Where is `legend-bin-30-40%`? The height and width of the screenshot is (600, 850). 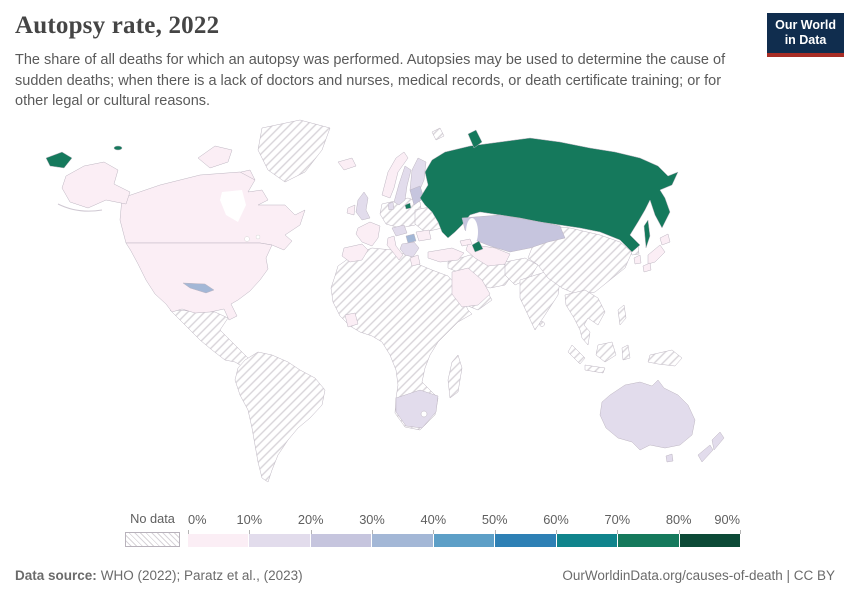
legend-bin-30-40% is located at coordinates (403, 540).